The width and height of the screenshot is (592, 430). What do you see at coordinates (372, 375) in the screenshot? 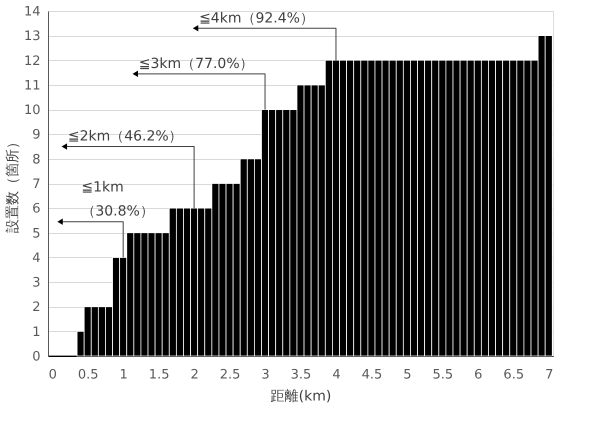
I see `x-tick-label: 4.5` at bounding box center [372, 375].